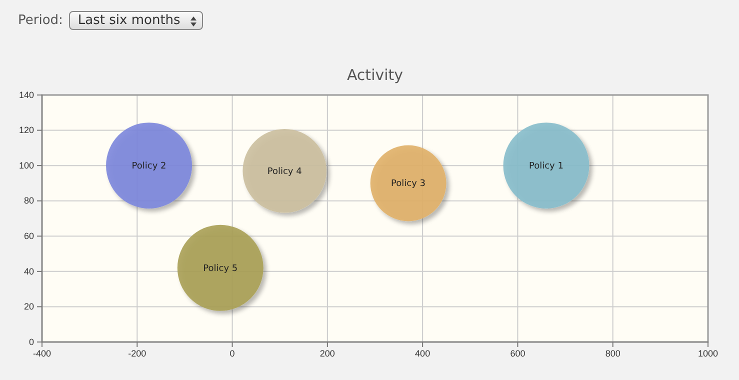 This screenshot has height=380, width=739. I want to click on x-tick-label: 600, so click(518, 353).